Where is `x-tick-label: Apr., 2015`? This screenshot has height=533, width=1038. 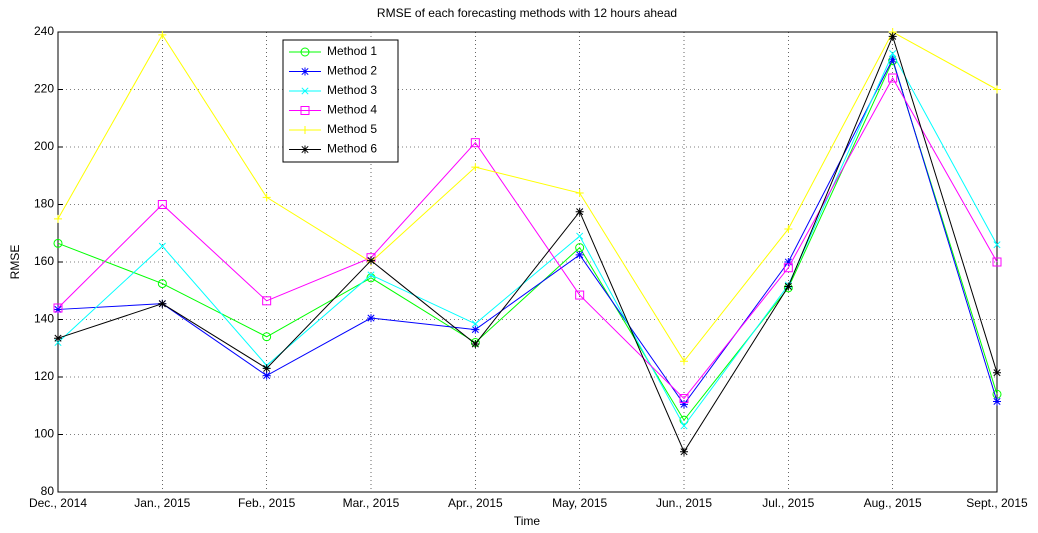
x-tick-label: Apr., 2015 is located at coordinates (475, 503).